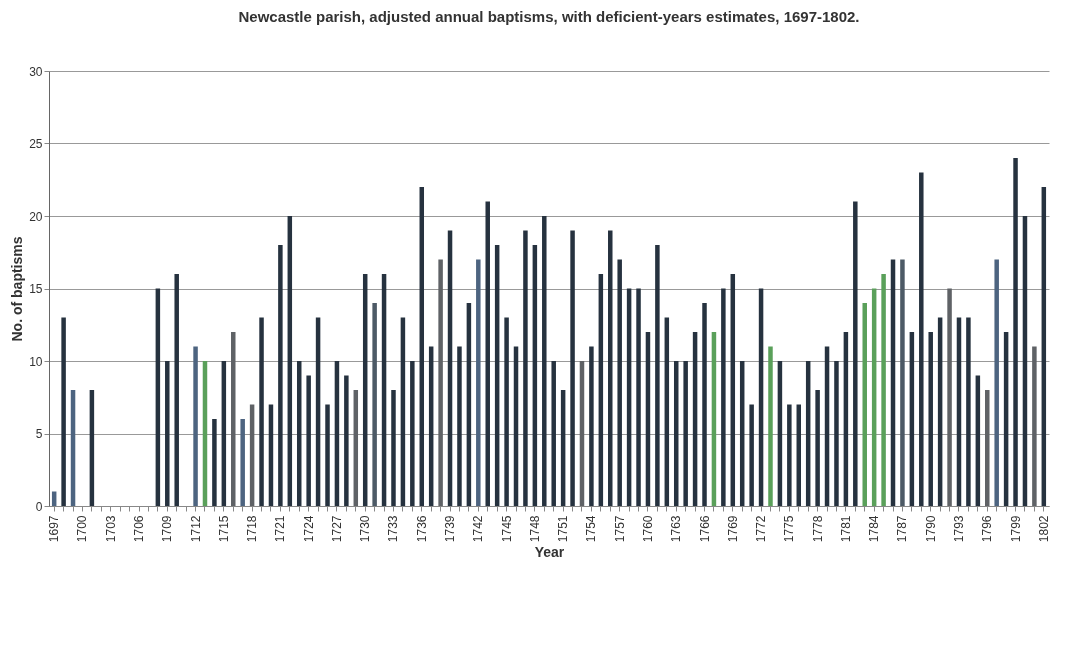 This screenshot has height=646, width=1079. I want to click on x-tick-label: 1790, so click(930, 529).